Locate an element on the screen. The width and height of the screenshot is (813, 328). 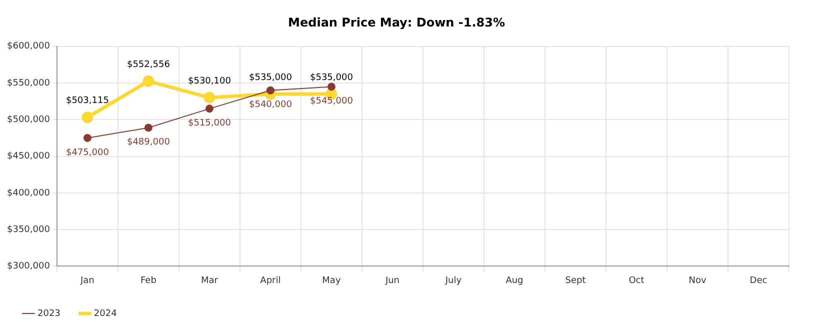
x-tick-label: Sept is located at coordinates (575, 281).